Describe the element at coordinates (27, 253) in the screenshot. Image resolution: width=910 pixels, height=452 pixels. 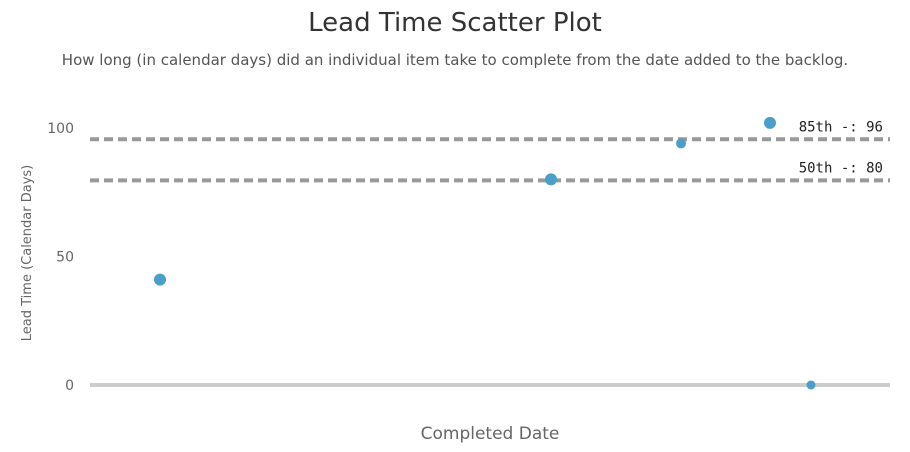
I see `y-axis-label: Lead Time (Calendar Days)` at that location.